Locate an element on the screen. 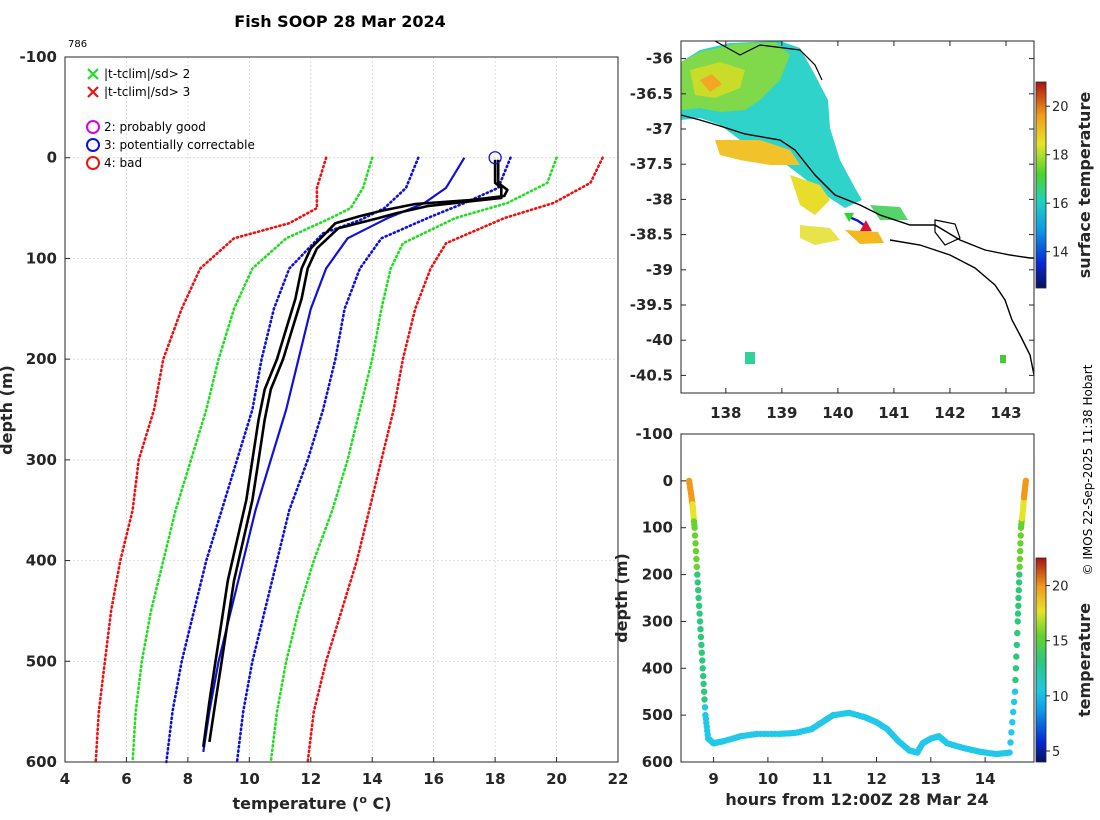 This screenshot has height=820, width=1100. y-tick-label: 100 is located at coordinates (41, 258).